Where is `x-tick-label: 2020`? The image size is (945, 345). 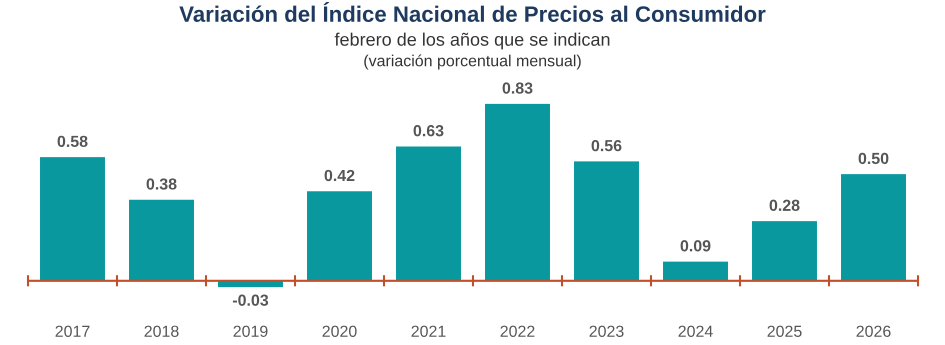 x-tick-label: 2020 is located at coordinates (339, 331).